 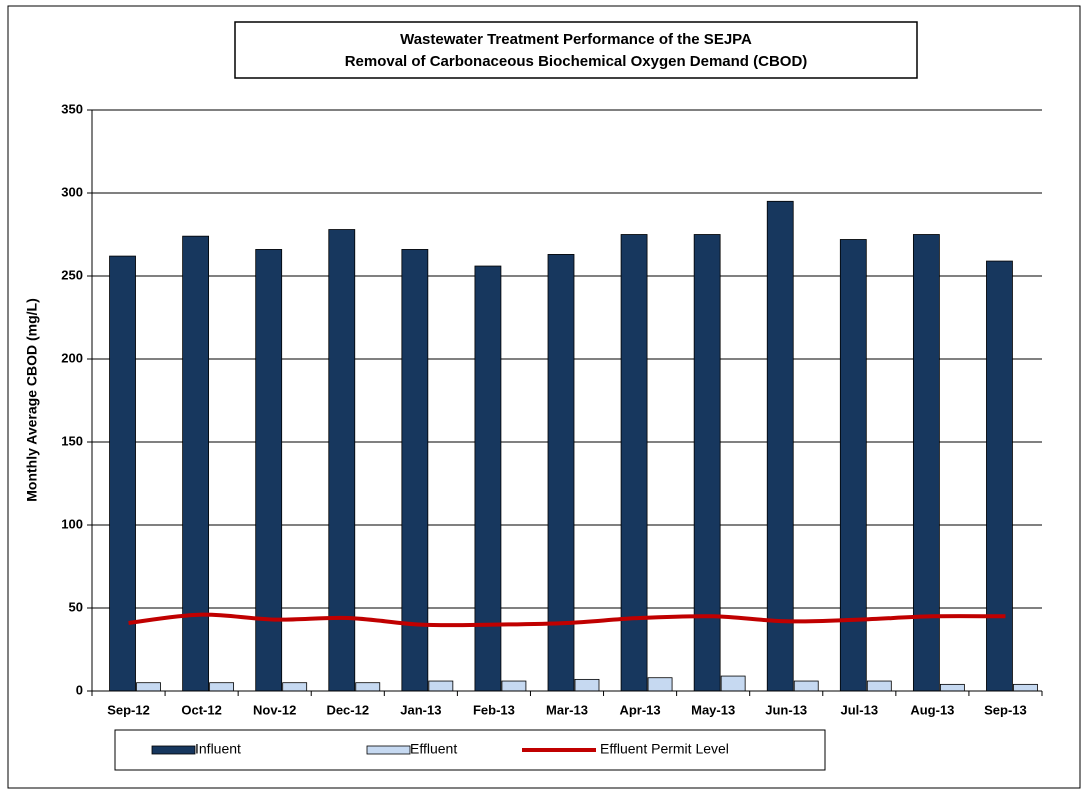 I want to click on legend-box, so click(x=470, y=750).